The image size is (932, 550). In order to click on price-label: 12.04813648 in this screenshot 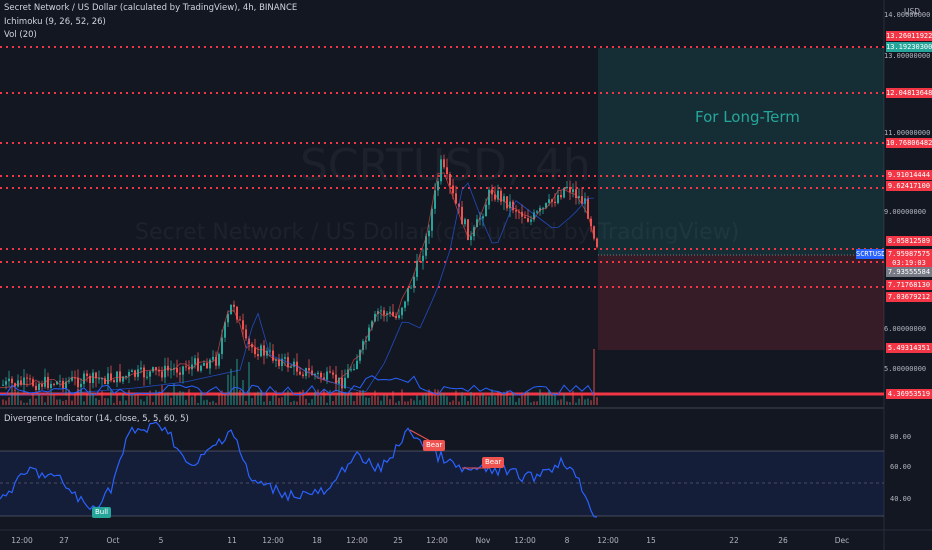, I will do `click(909, 93)`.